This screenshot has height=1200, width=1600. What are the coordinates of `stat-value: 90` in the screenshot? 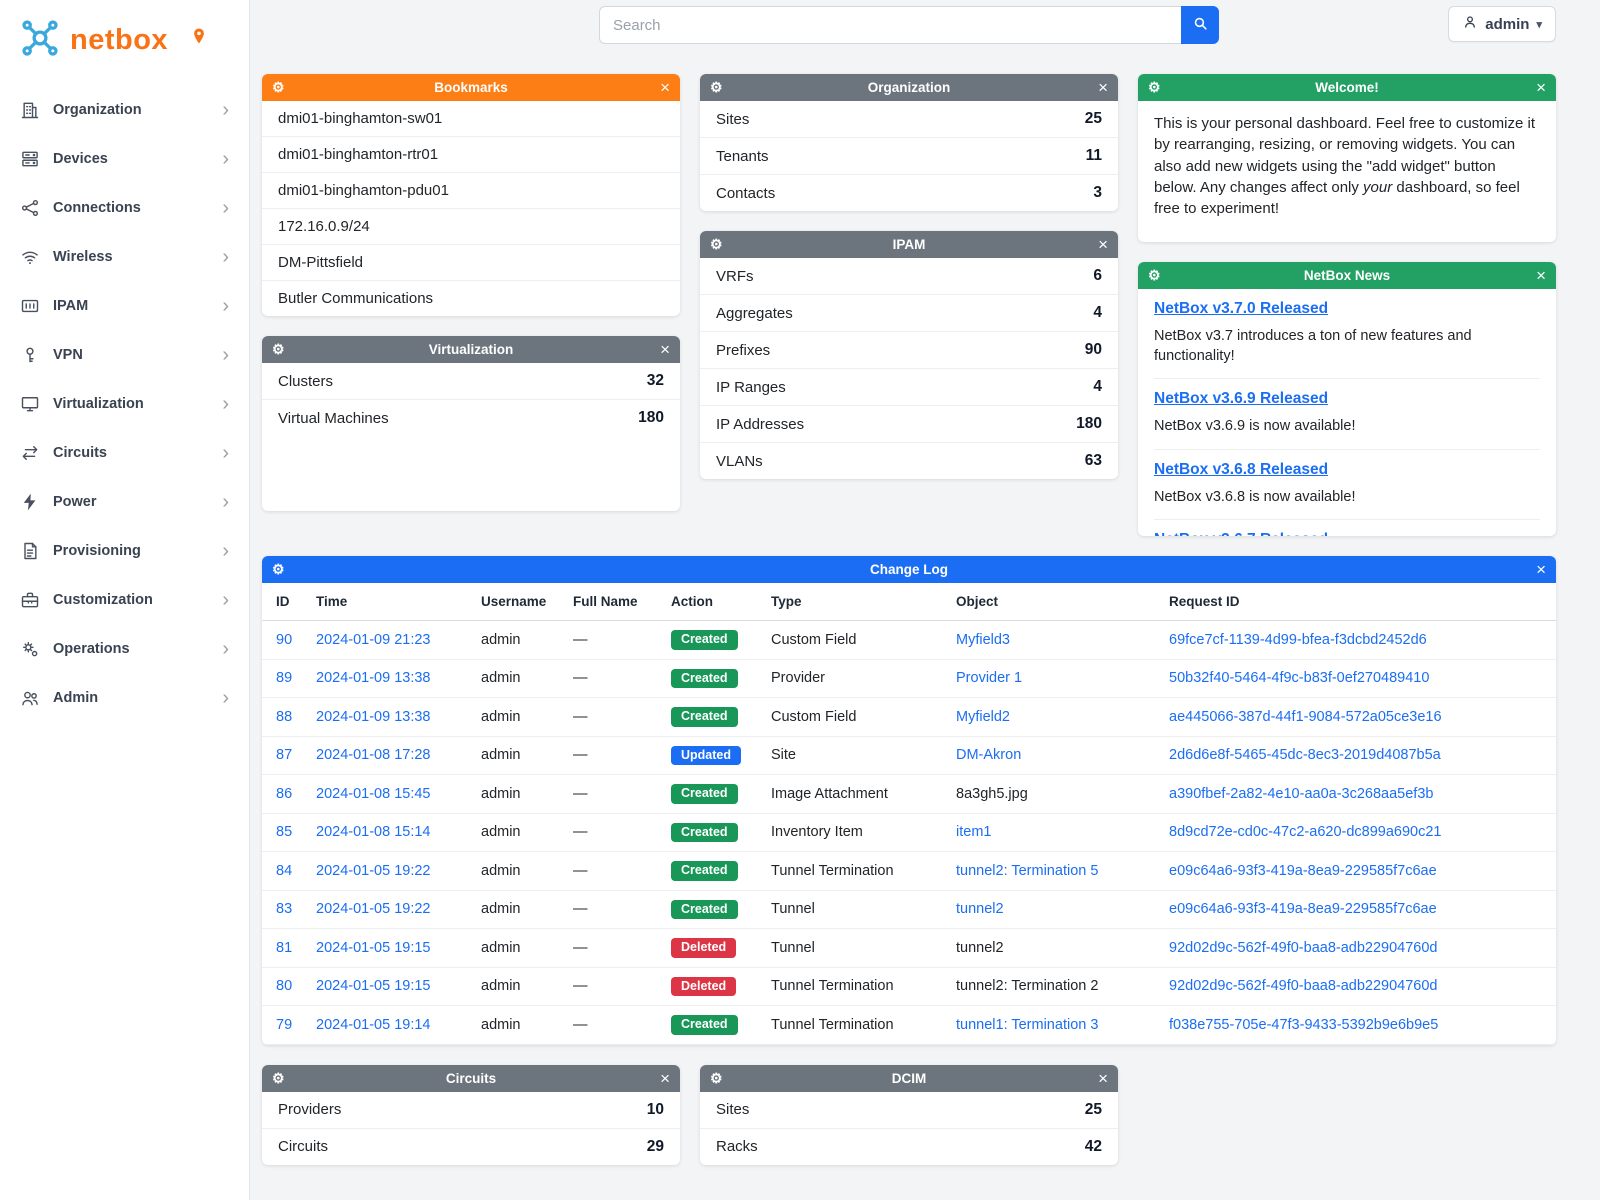 It's located at (1093, 349).